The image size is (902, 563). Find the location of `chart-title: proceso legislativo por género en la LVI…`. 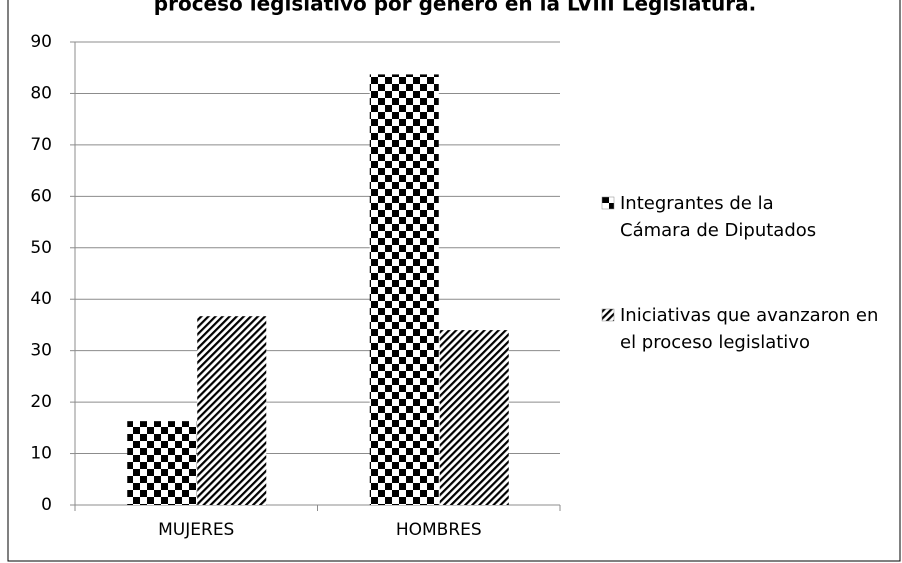

chart-title: proceso legislativo por género en la LVI… is located at coordinates (455, 8).